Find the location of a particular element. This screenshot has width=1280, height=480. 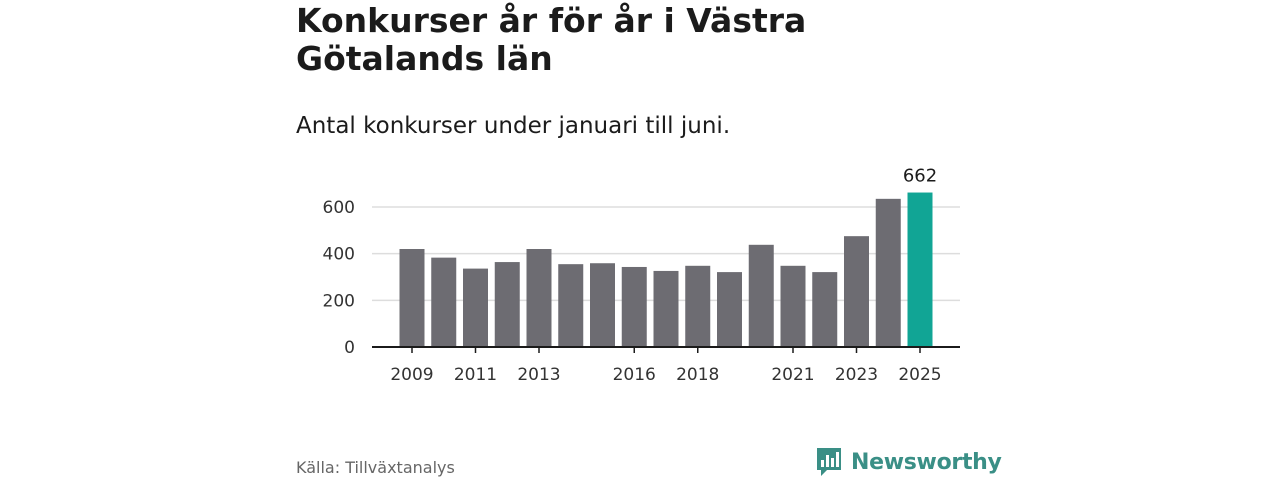

chart-subtitle: Antal konkurser under januari till juni. is located at coordinates (513, 126).